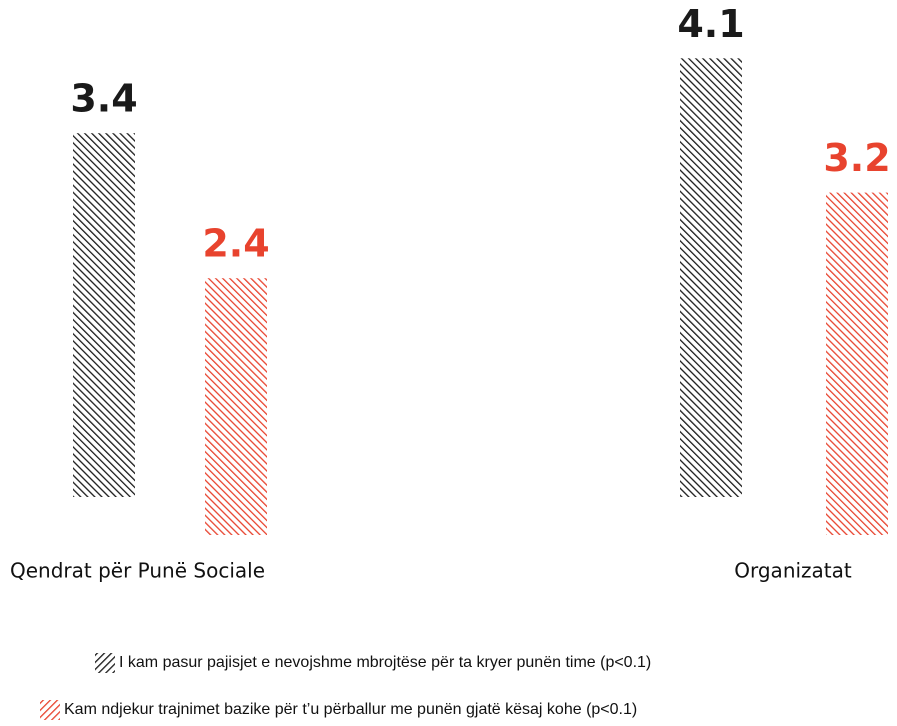 The height and width of the screenshot is (726, 897). I want to click on value-label: 3.2, so click(856, 158).